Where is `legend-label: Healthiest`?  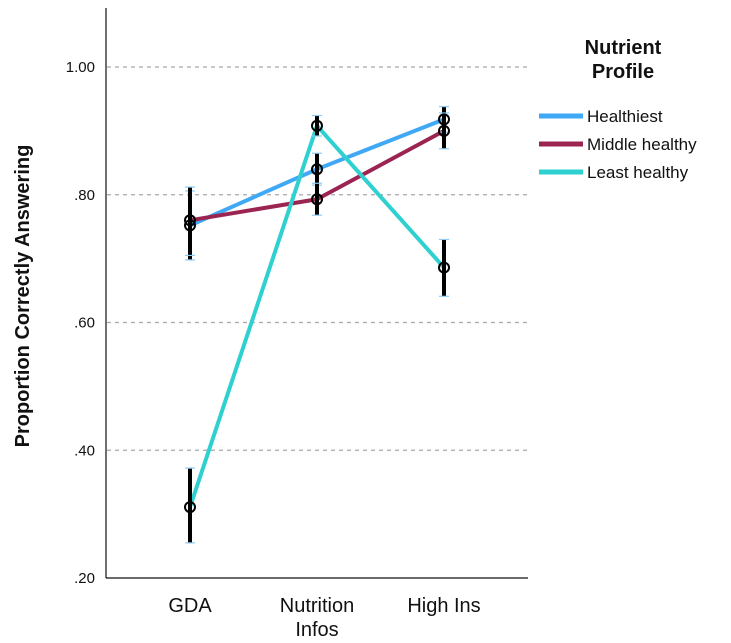 legend-label: Healthiest is located at coordinates (625, 116).